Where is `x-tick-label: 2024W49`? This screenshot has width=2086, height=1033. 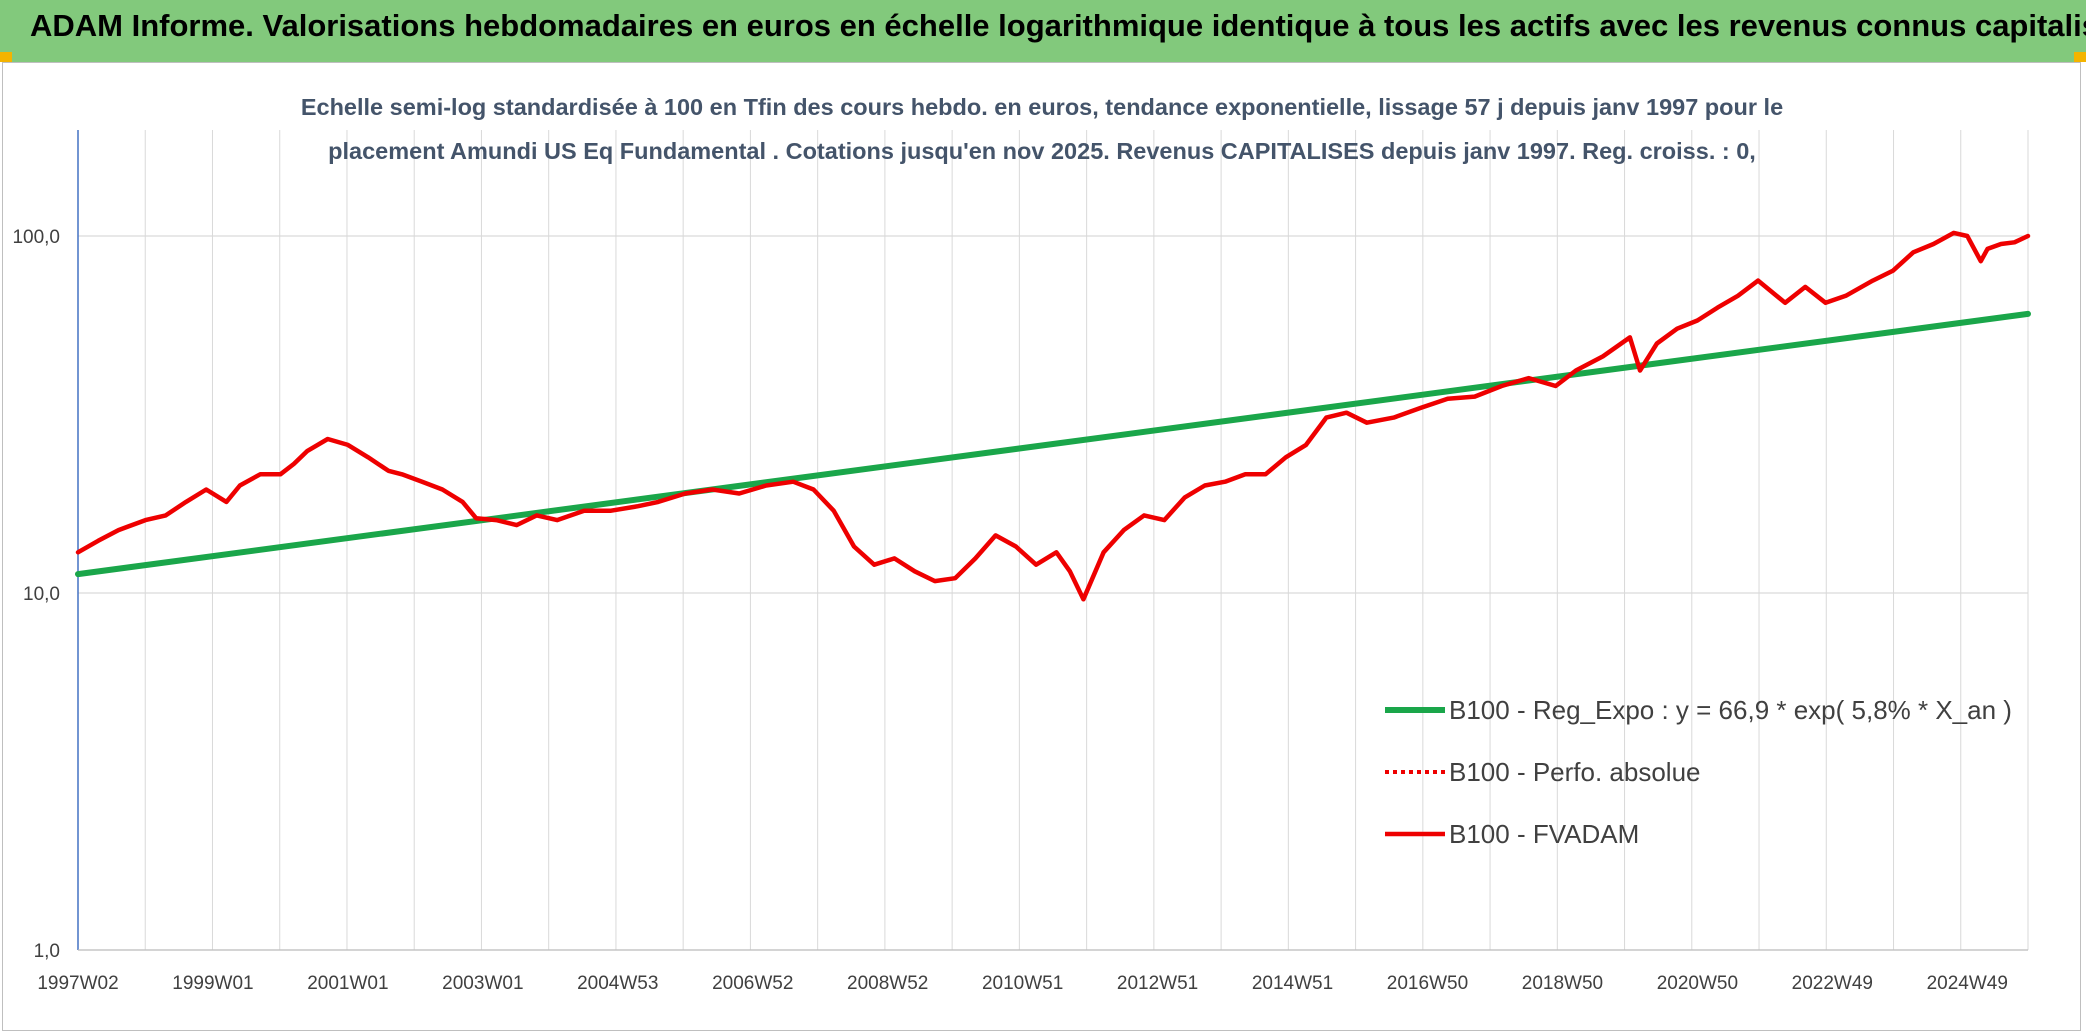 x-tick-label: 2024W49 is located at coordinates (1967, 983).